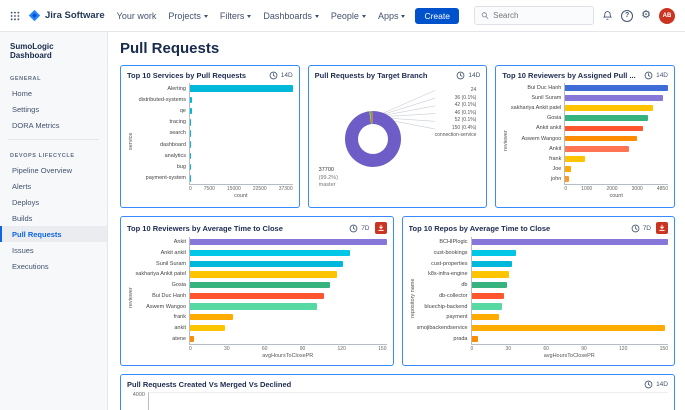 The image size is (685, 410). I want to click on help-button: ?, so click(627, 15).